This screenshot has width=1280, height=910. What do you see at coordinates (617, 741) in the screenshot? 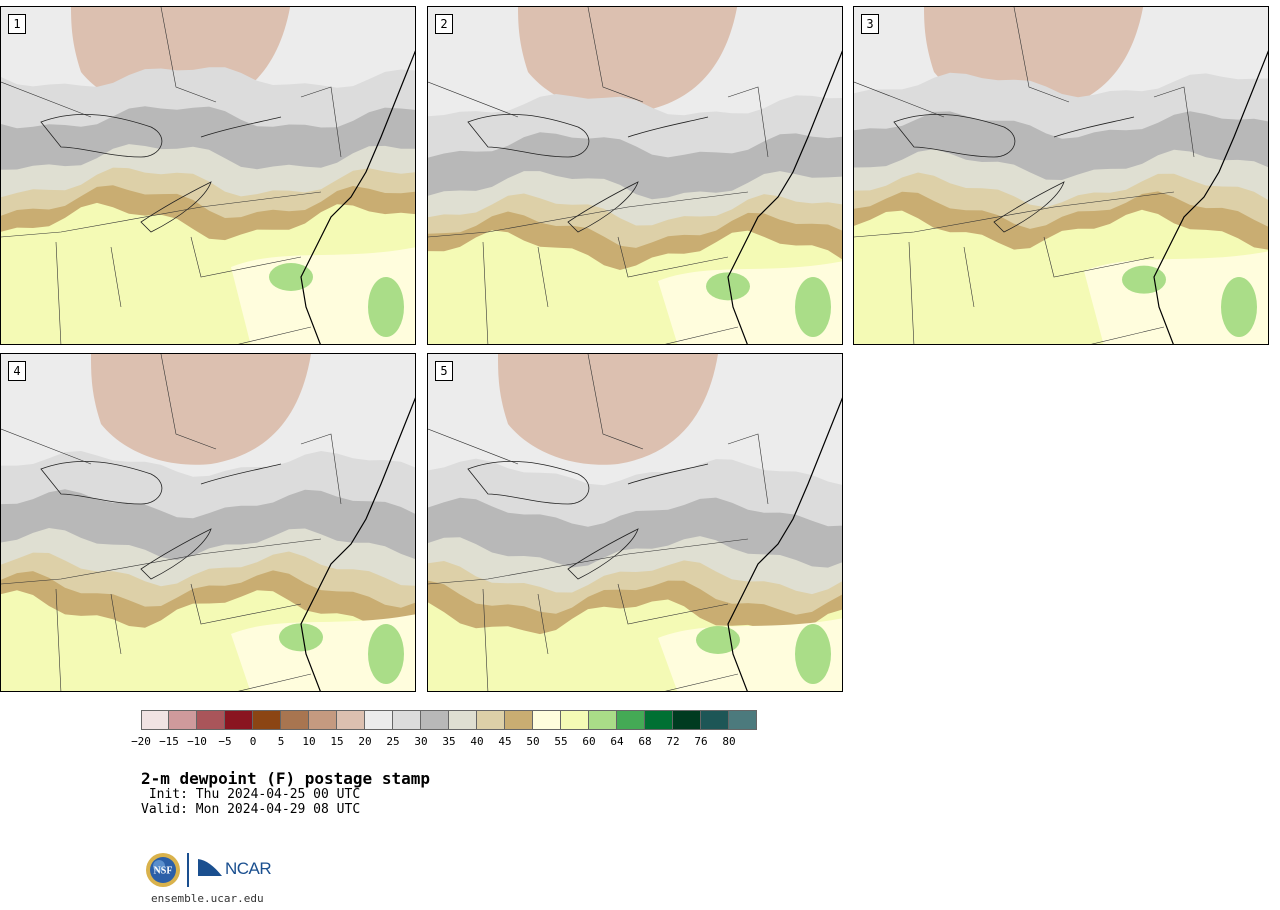
I see `colorbar-tick-label: 64` at bounding box center [617, 741].